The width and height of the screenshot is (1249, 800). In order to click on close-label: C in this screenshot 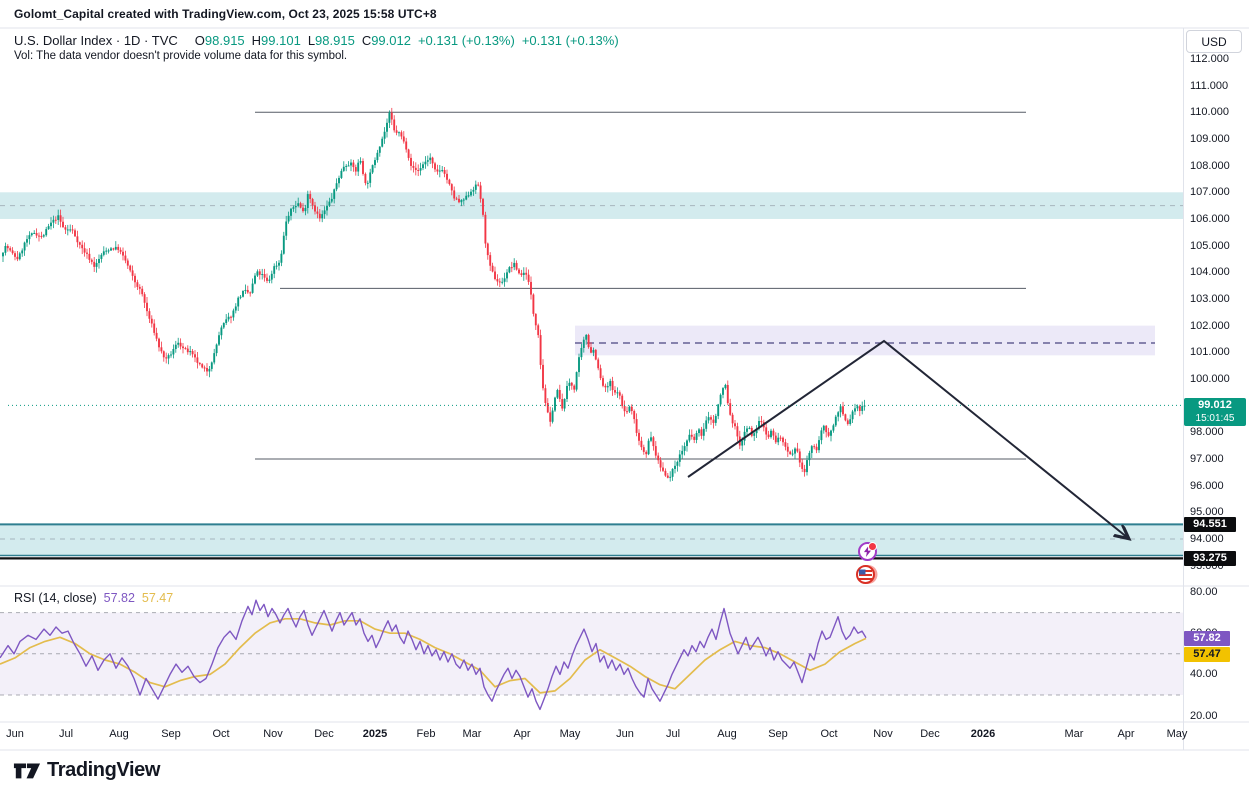, I will do `click(366, 40)`.